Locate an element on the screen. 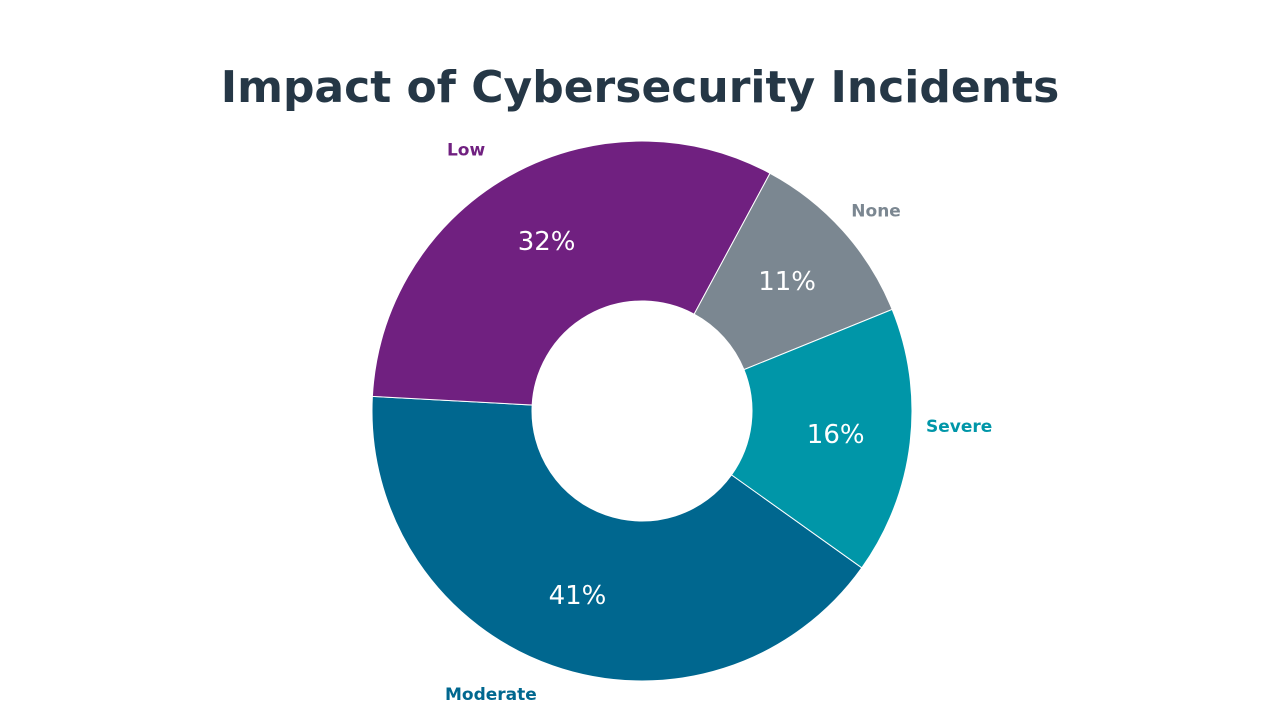  value-label-low: 32% is located at coordinates (547, 242).